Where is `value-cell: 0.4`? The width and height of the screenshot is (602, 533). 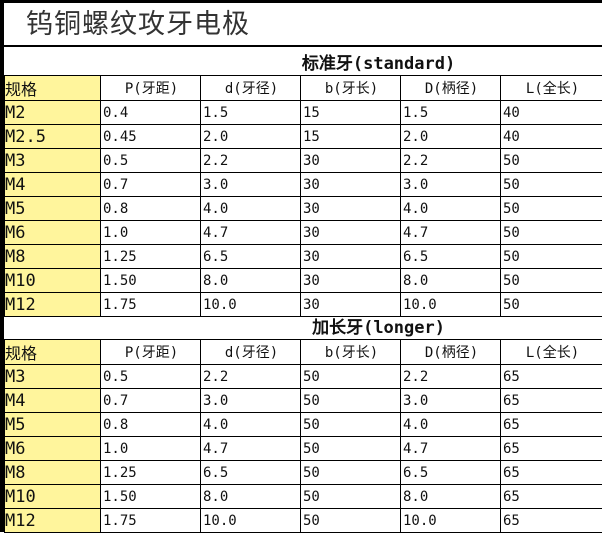 value-cell: 0.4 is located at coordinates (151, 113).